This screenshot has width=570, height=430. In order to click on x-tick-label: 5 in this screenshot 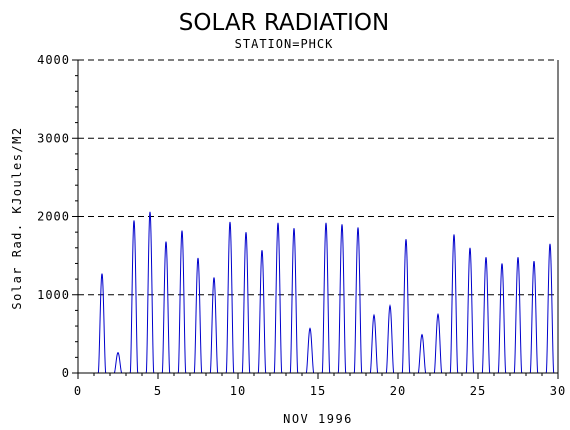, I will do `click(158, 391)`.